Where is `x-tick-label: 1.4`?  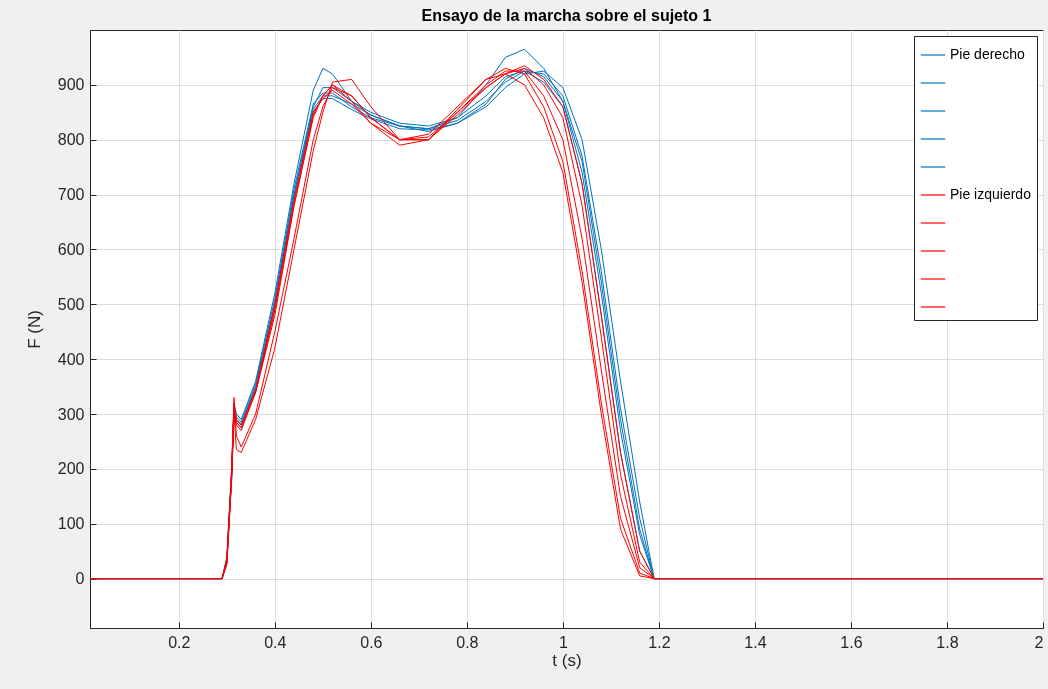 x-tick-label: 1.4 is located at coordinates (755, 642).